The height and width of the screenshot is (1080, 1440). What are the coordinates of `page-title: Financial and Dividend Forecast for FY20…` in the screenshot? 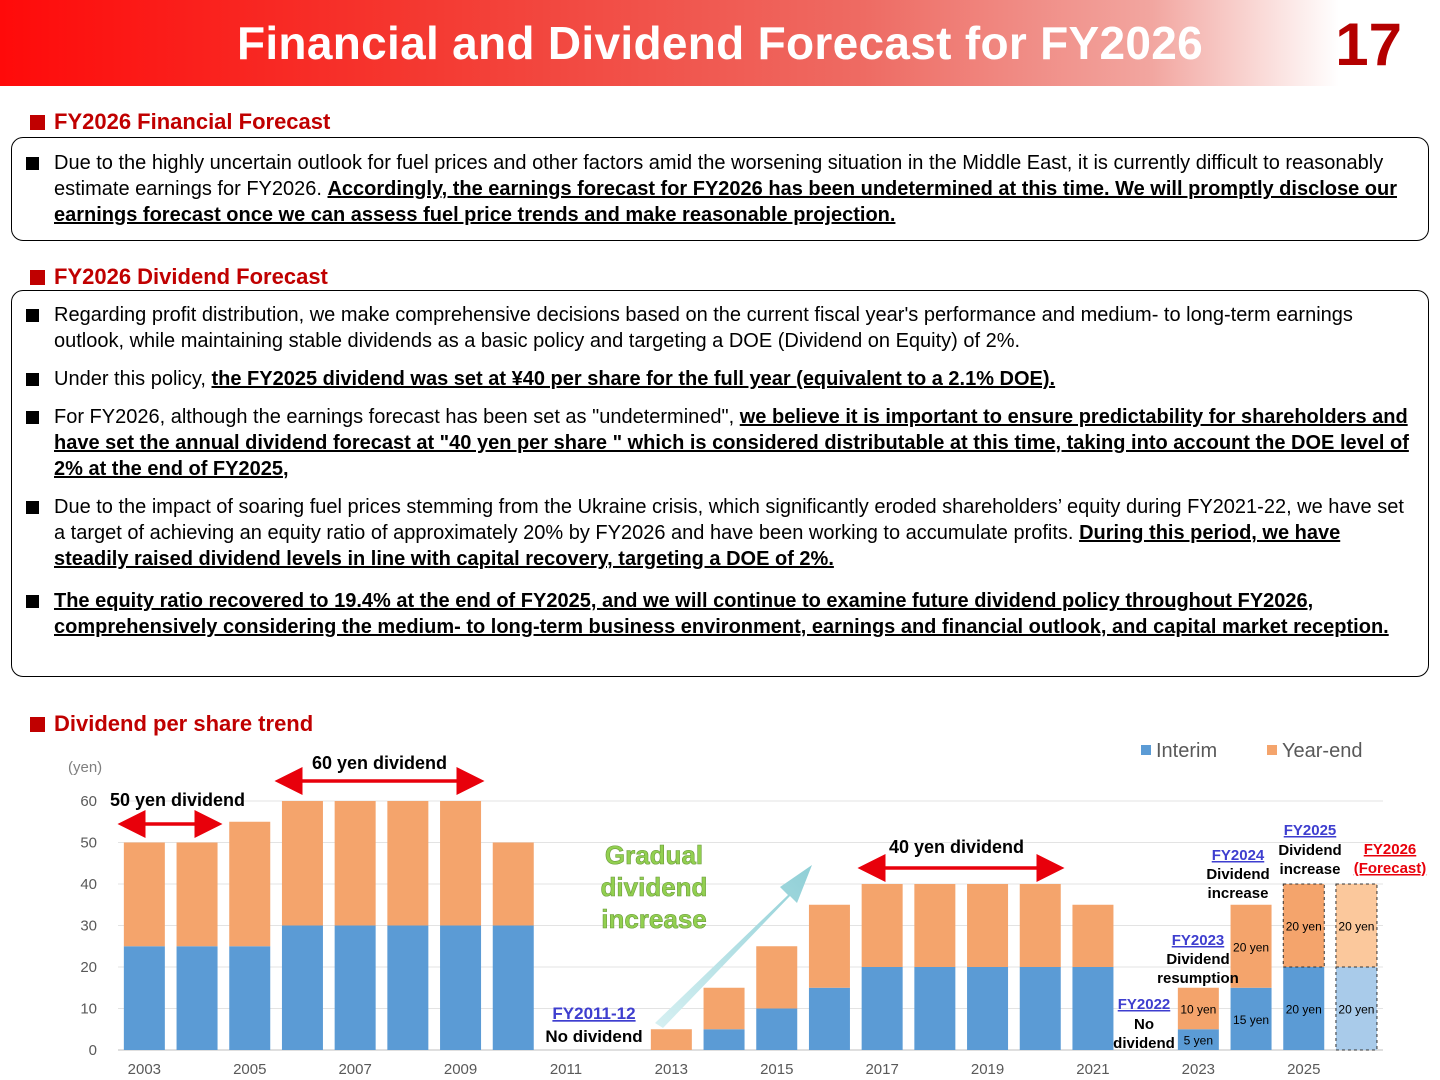 It's located at (720, 43).